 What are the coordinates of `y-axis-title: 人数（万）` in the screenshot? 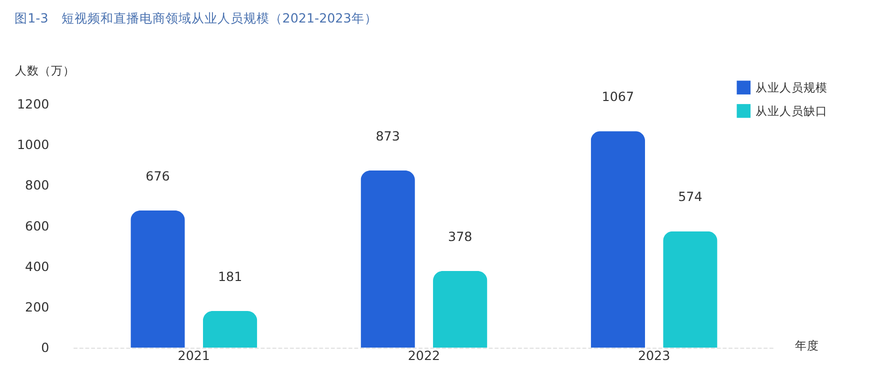 It's located at (45, 70).